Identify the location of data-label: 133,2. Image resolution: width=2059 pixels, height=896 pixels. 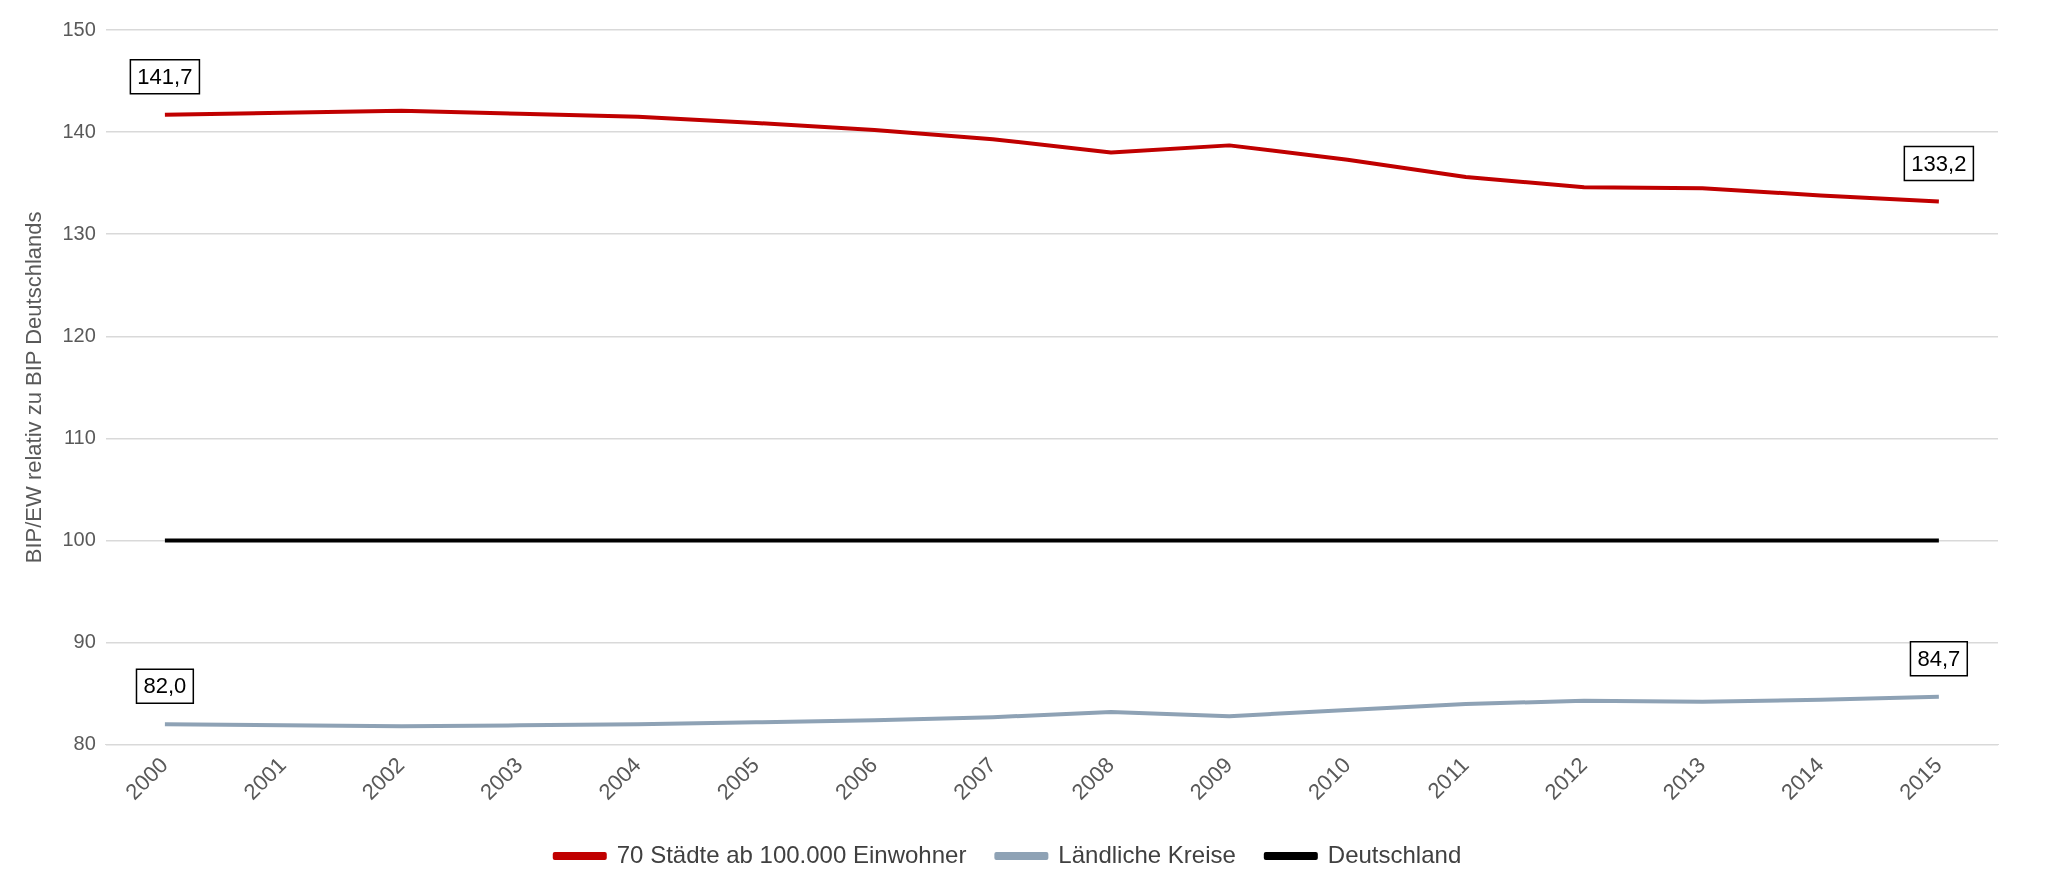
(1939, 163).